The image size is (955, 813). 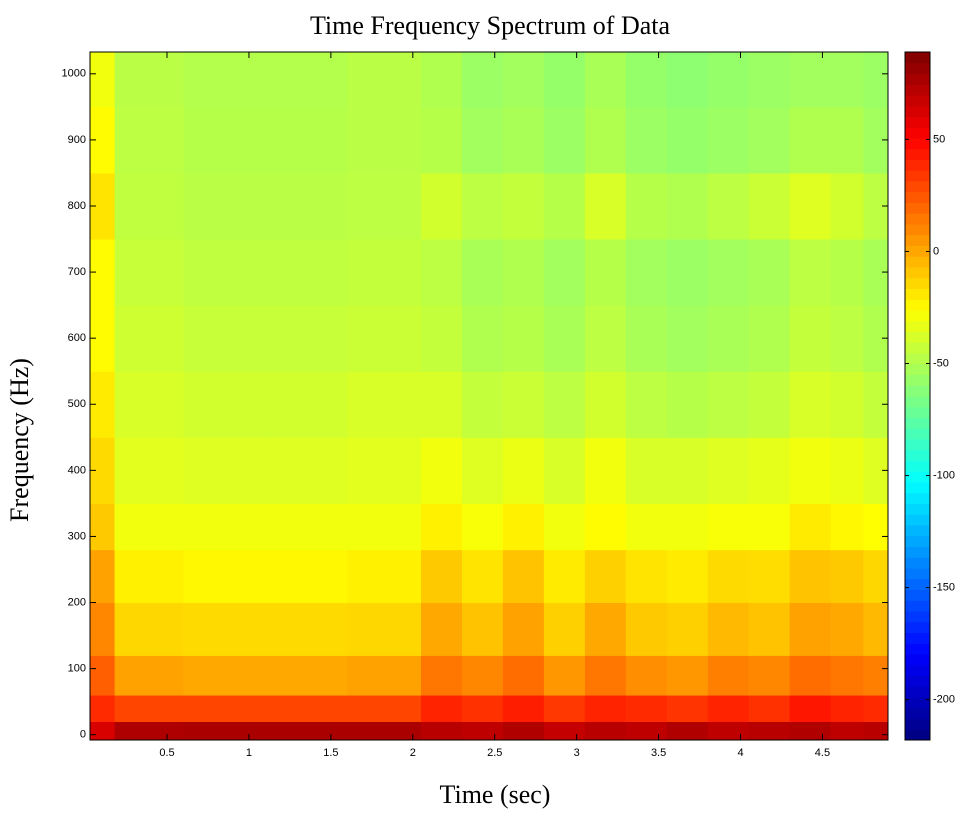 What do you see at coordinates (77, 669) in the screenshot?
I see `y-tick-label: 100` at bounding box center [77, 669].